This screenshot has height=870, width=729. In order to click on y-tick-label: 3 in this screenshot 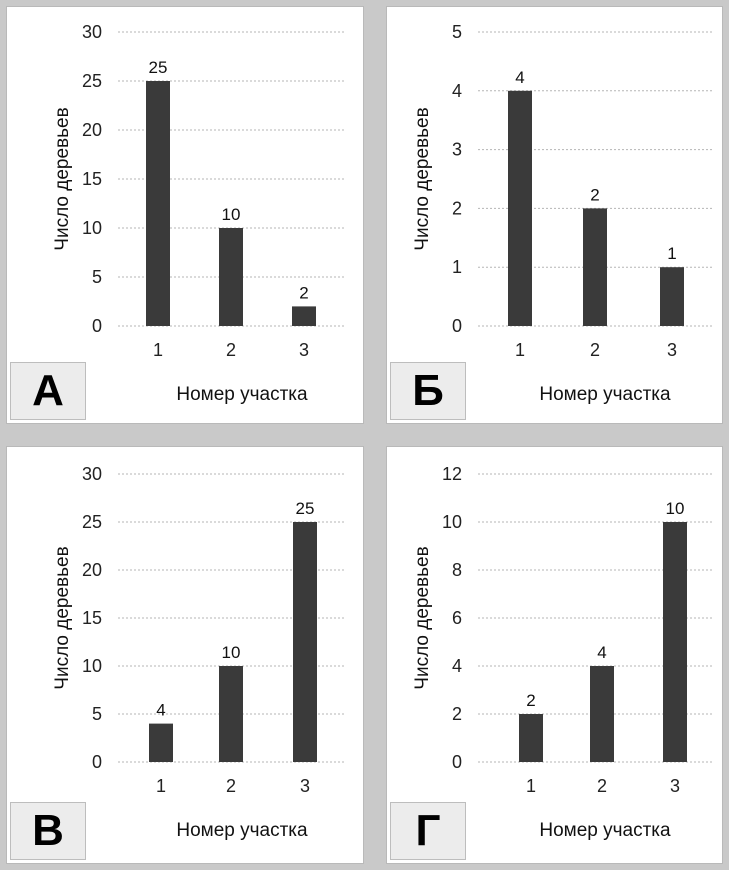, I will do `click(457, 150)`.